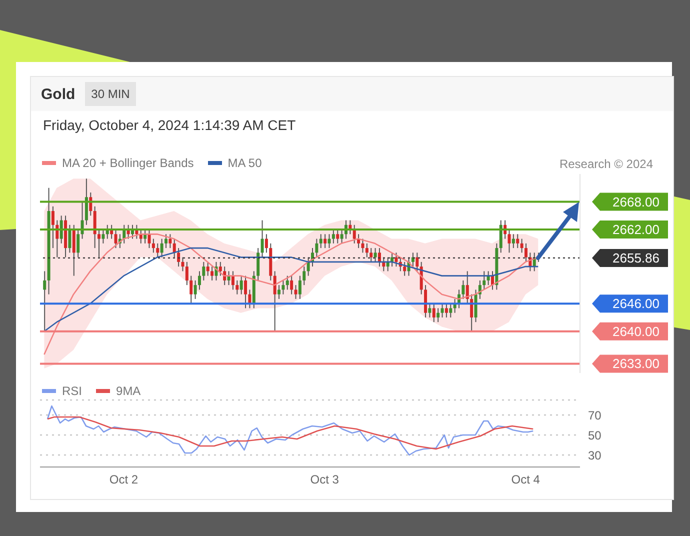  I want to click on legend-label: MA 50, so click(245, 163).